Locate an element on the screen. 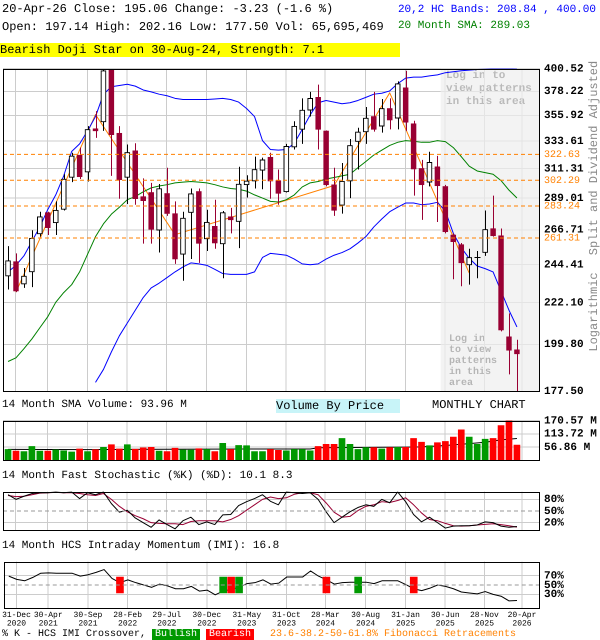 The image size is (600, 640). ref-line-label: 322.63 is located at coordinates (562, 156).